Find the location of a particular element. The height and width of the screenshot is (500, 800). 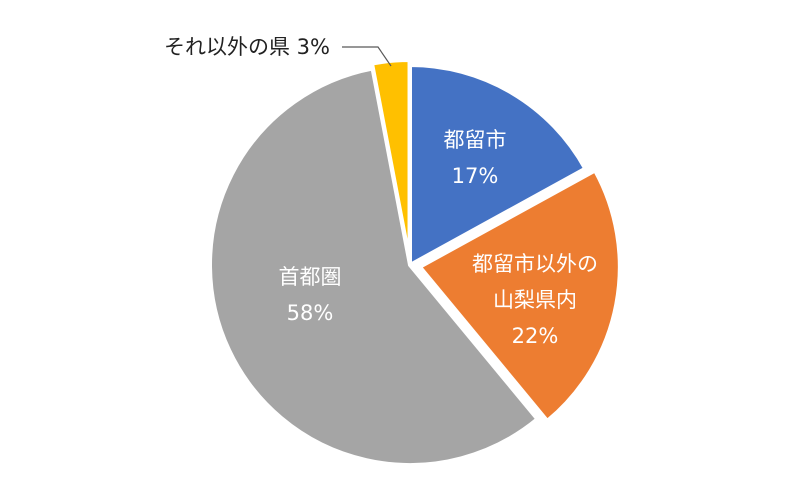

slice-label-other-yamanashi: 都留市以外の山梨県内 22% is located at coordinates (535, 300).